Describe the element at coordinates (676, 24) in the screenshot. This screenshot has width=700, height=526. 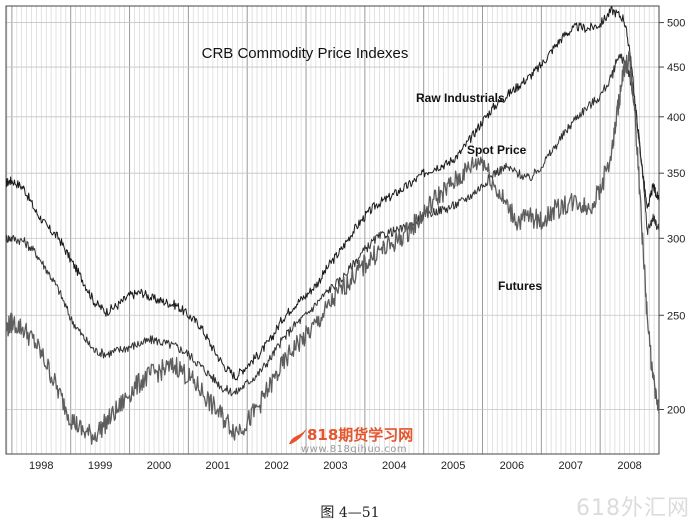
I see `y-tick-label: 500` at that location.